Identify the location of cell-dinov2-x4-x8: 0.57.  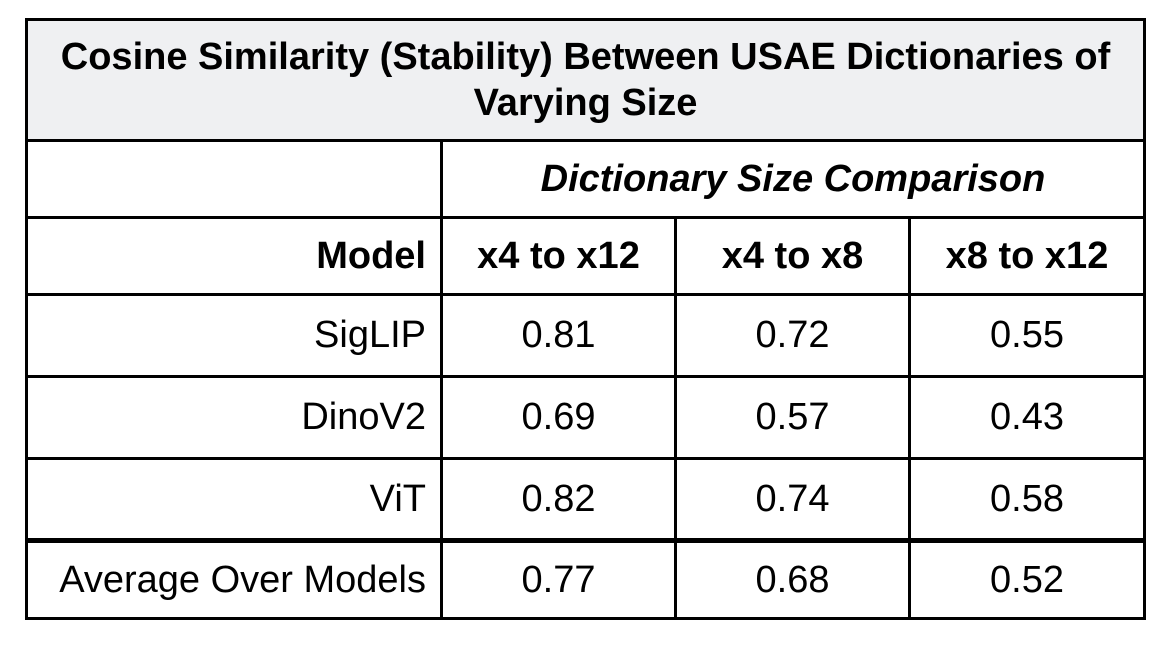
(792, 417).